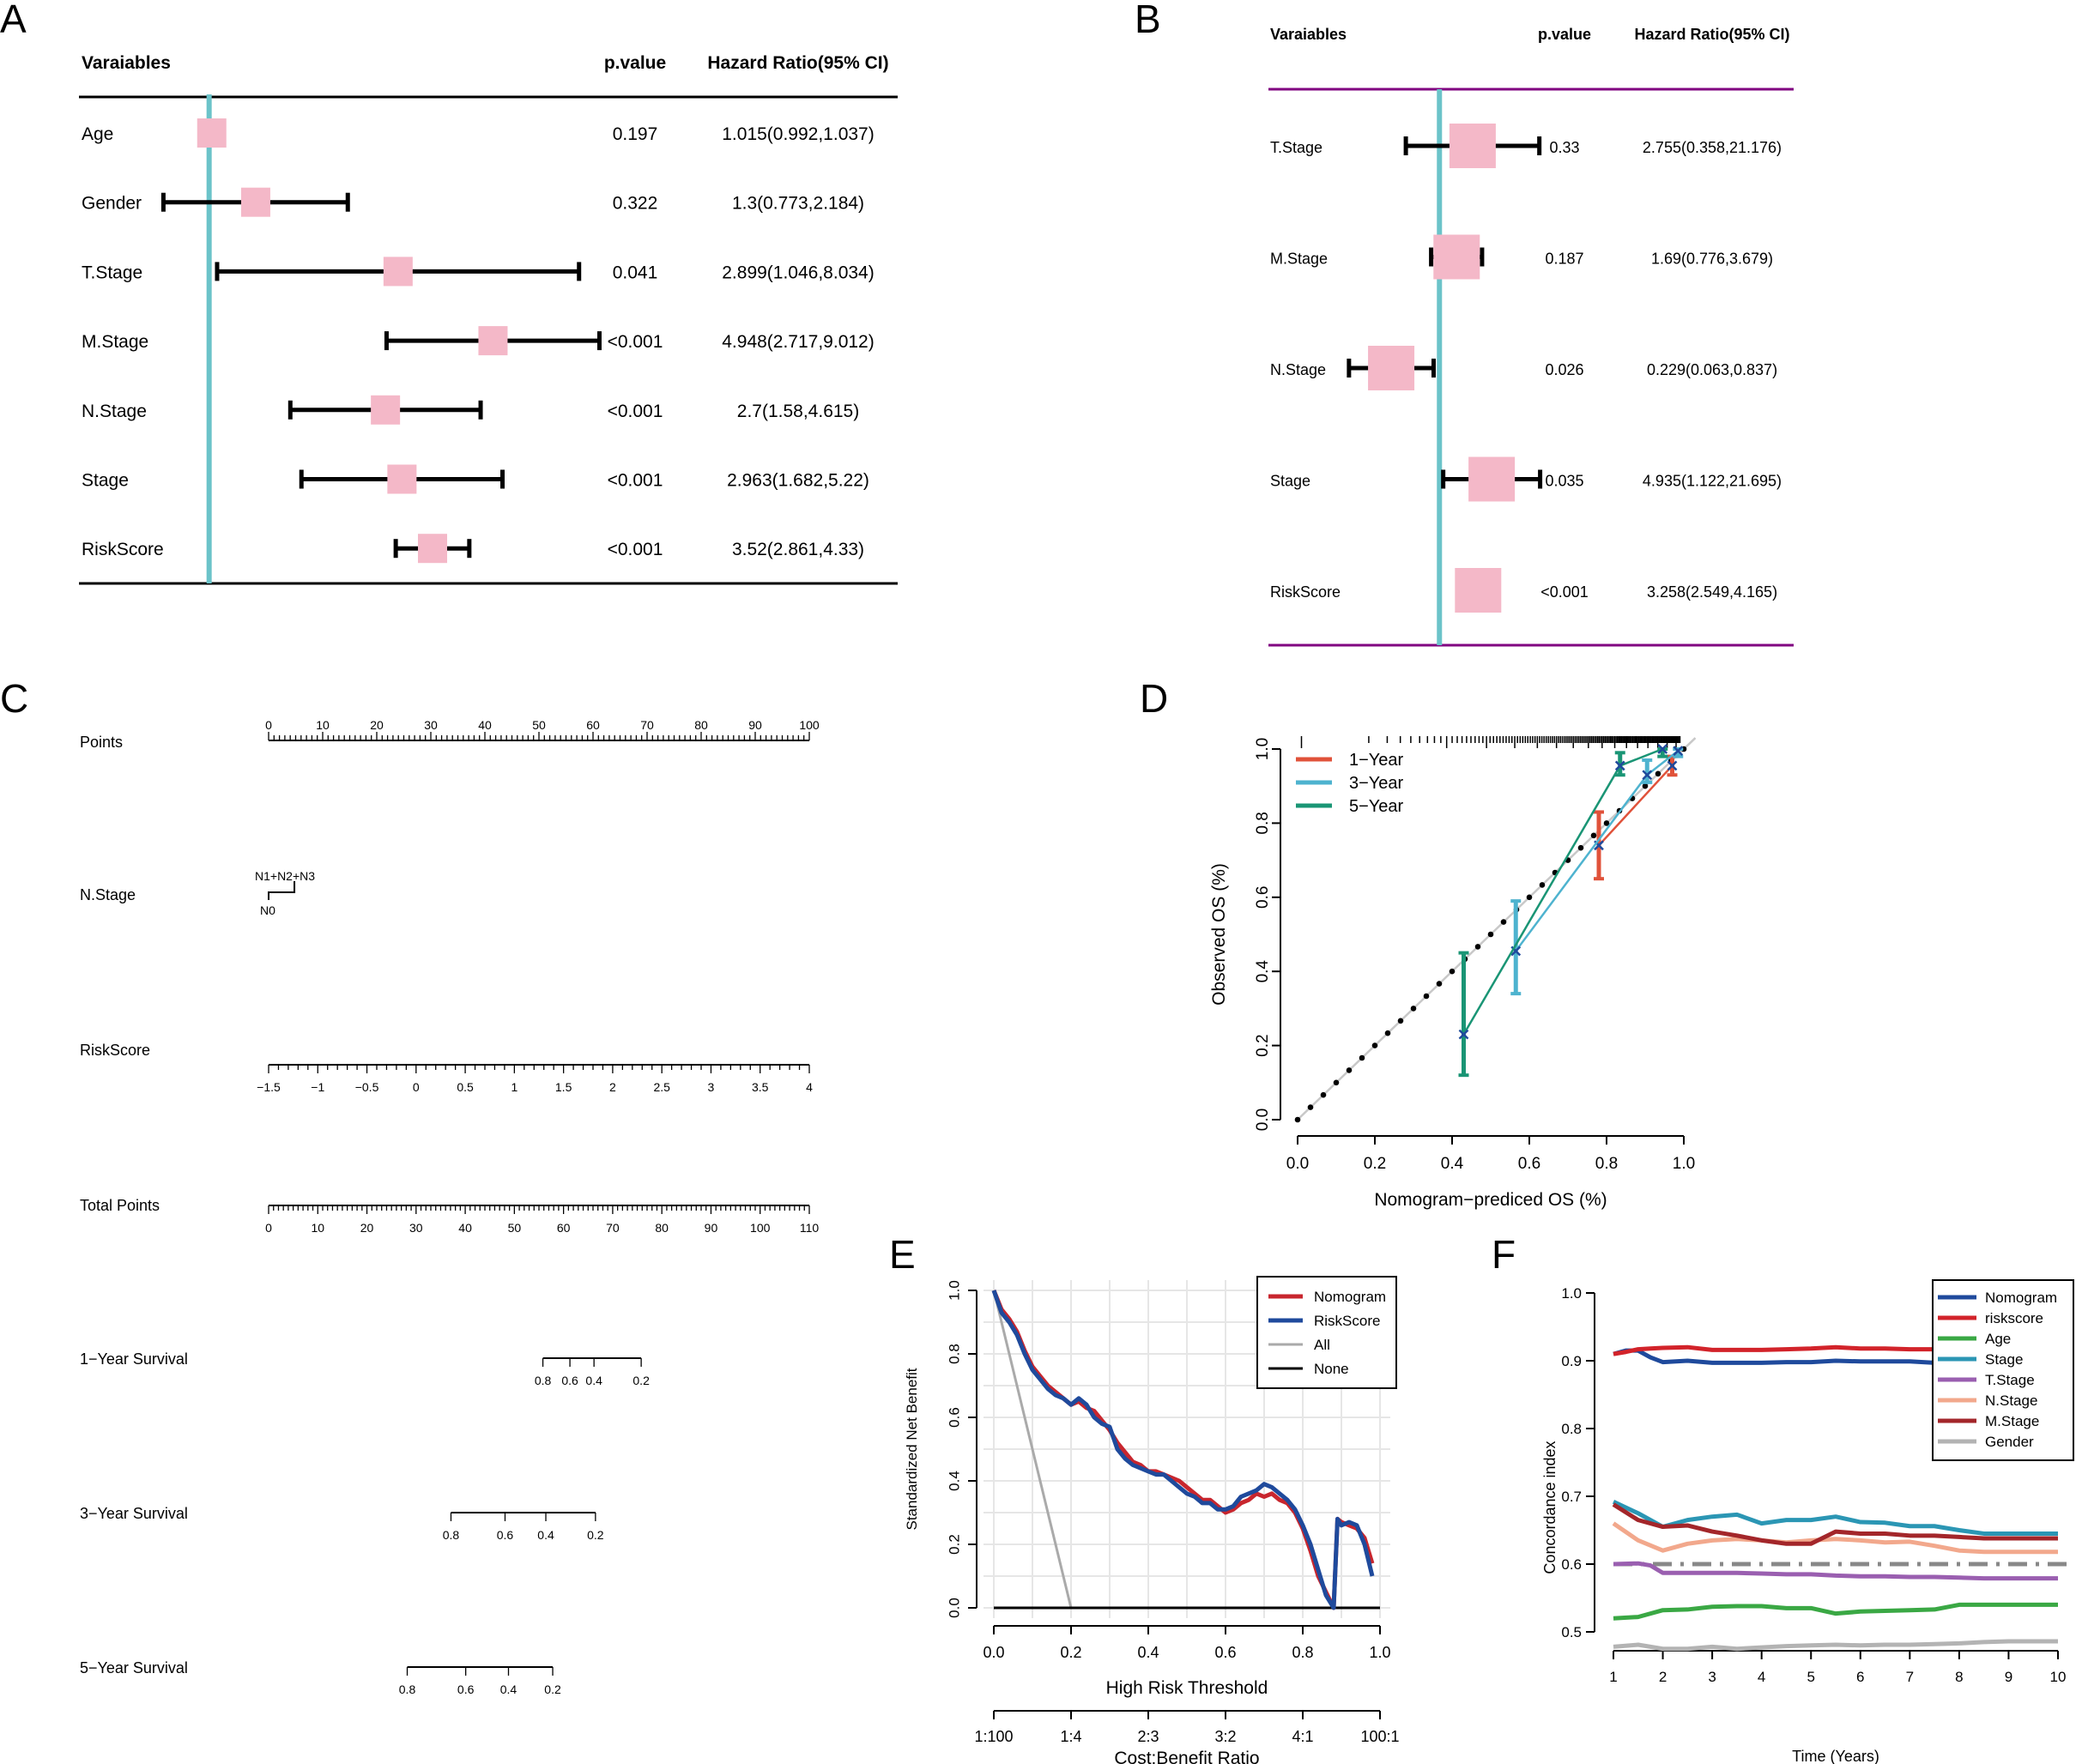 The width and height of the screenshot is (2076, 1764). I want to click on riskscore-tick-label: 4, so click(809, 1087).